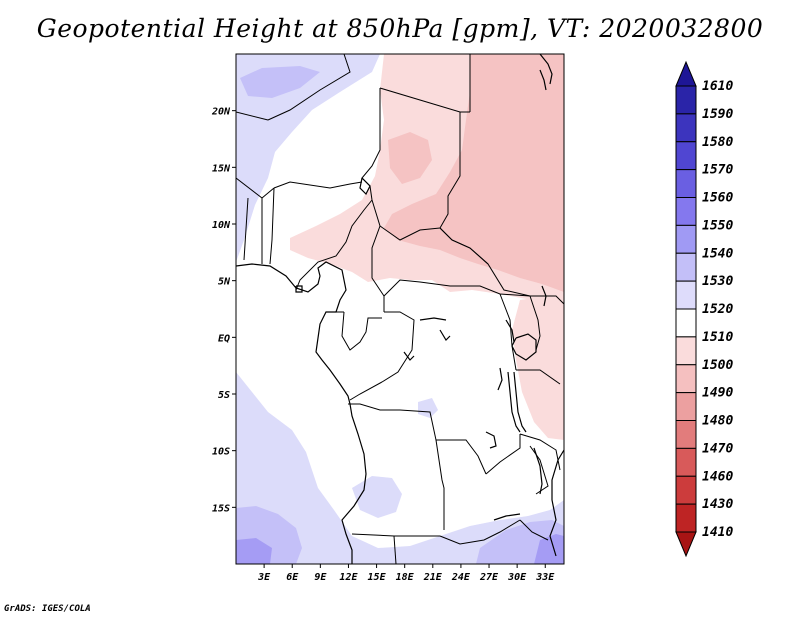 This screenshot has width=800, height=618. I want to click on colorbar-label: 1570, so click(717, 170).